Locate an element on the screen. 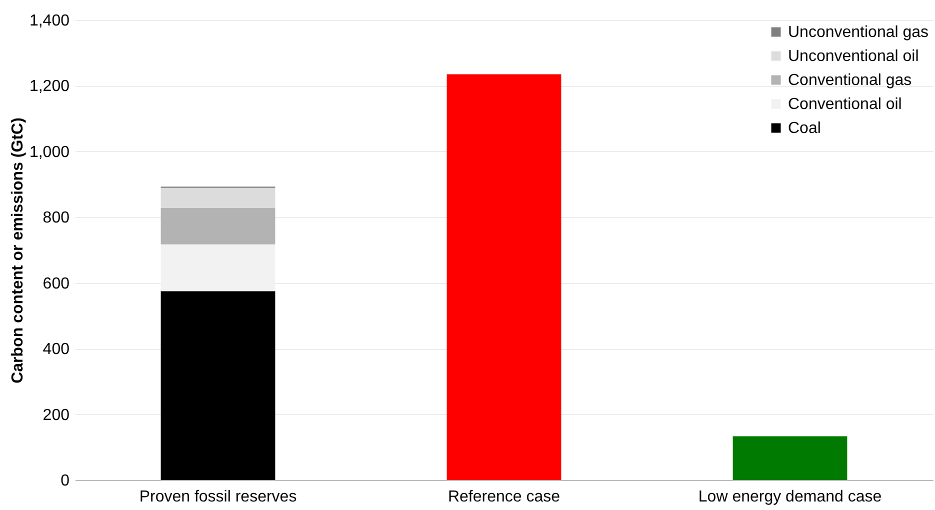  y-tick-label: 1,400 is located at coordinates (49, 21).